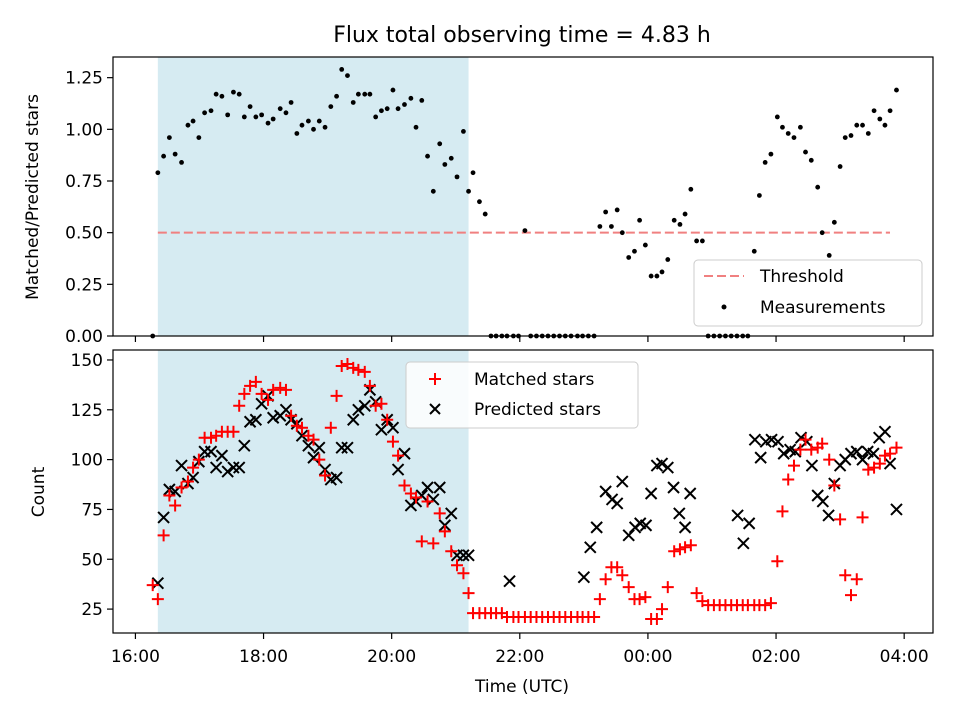 This screenshot has width=960, height=720. What do you see at coordinates (33, 197) in the screenshot?
I see `y-axis-label-top: Matched/Predicted stars` at bounding box center [33, 197].